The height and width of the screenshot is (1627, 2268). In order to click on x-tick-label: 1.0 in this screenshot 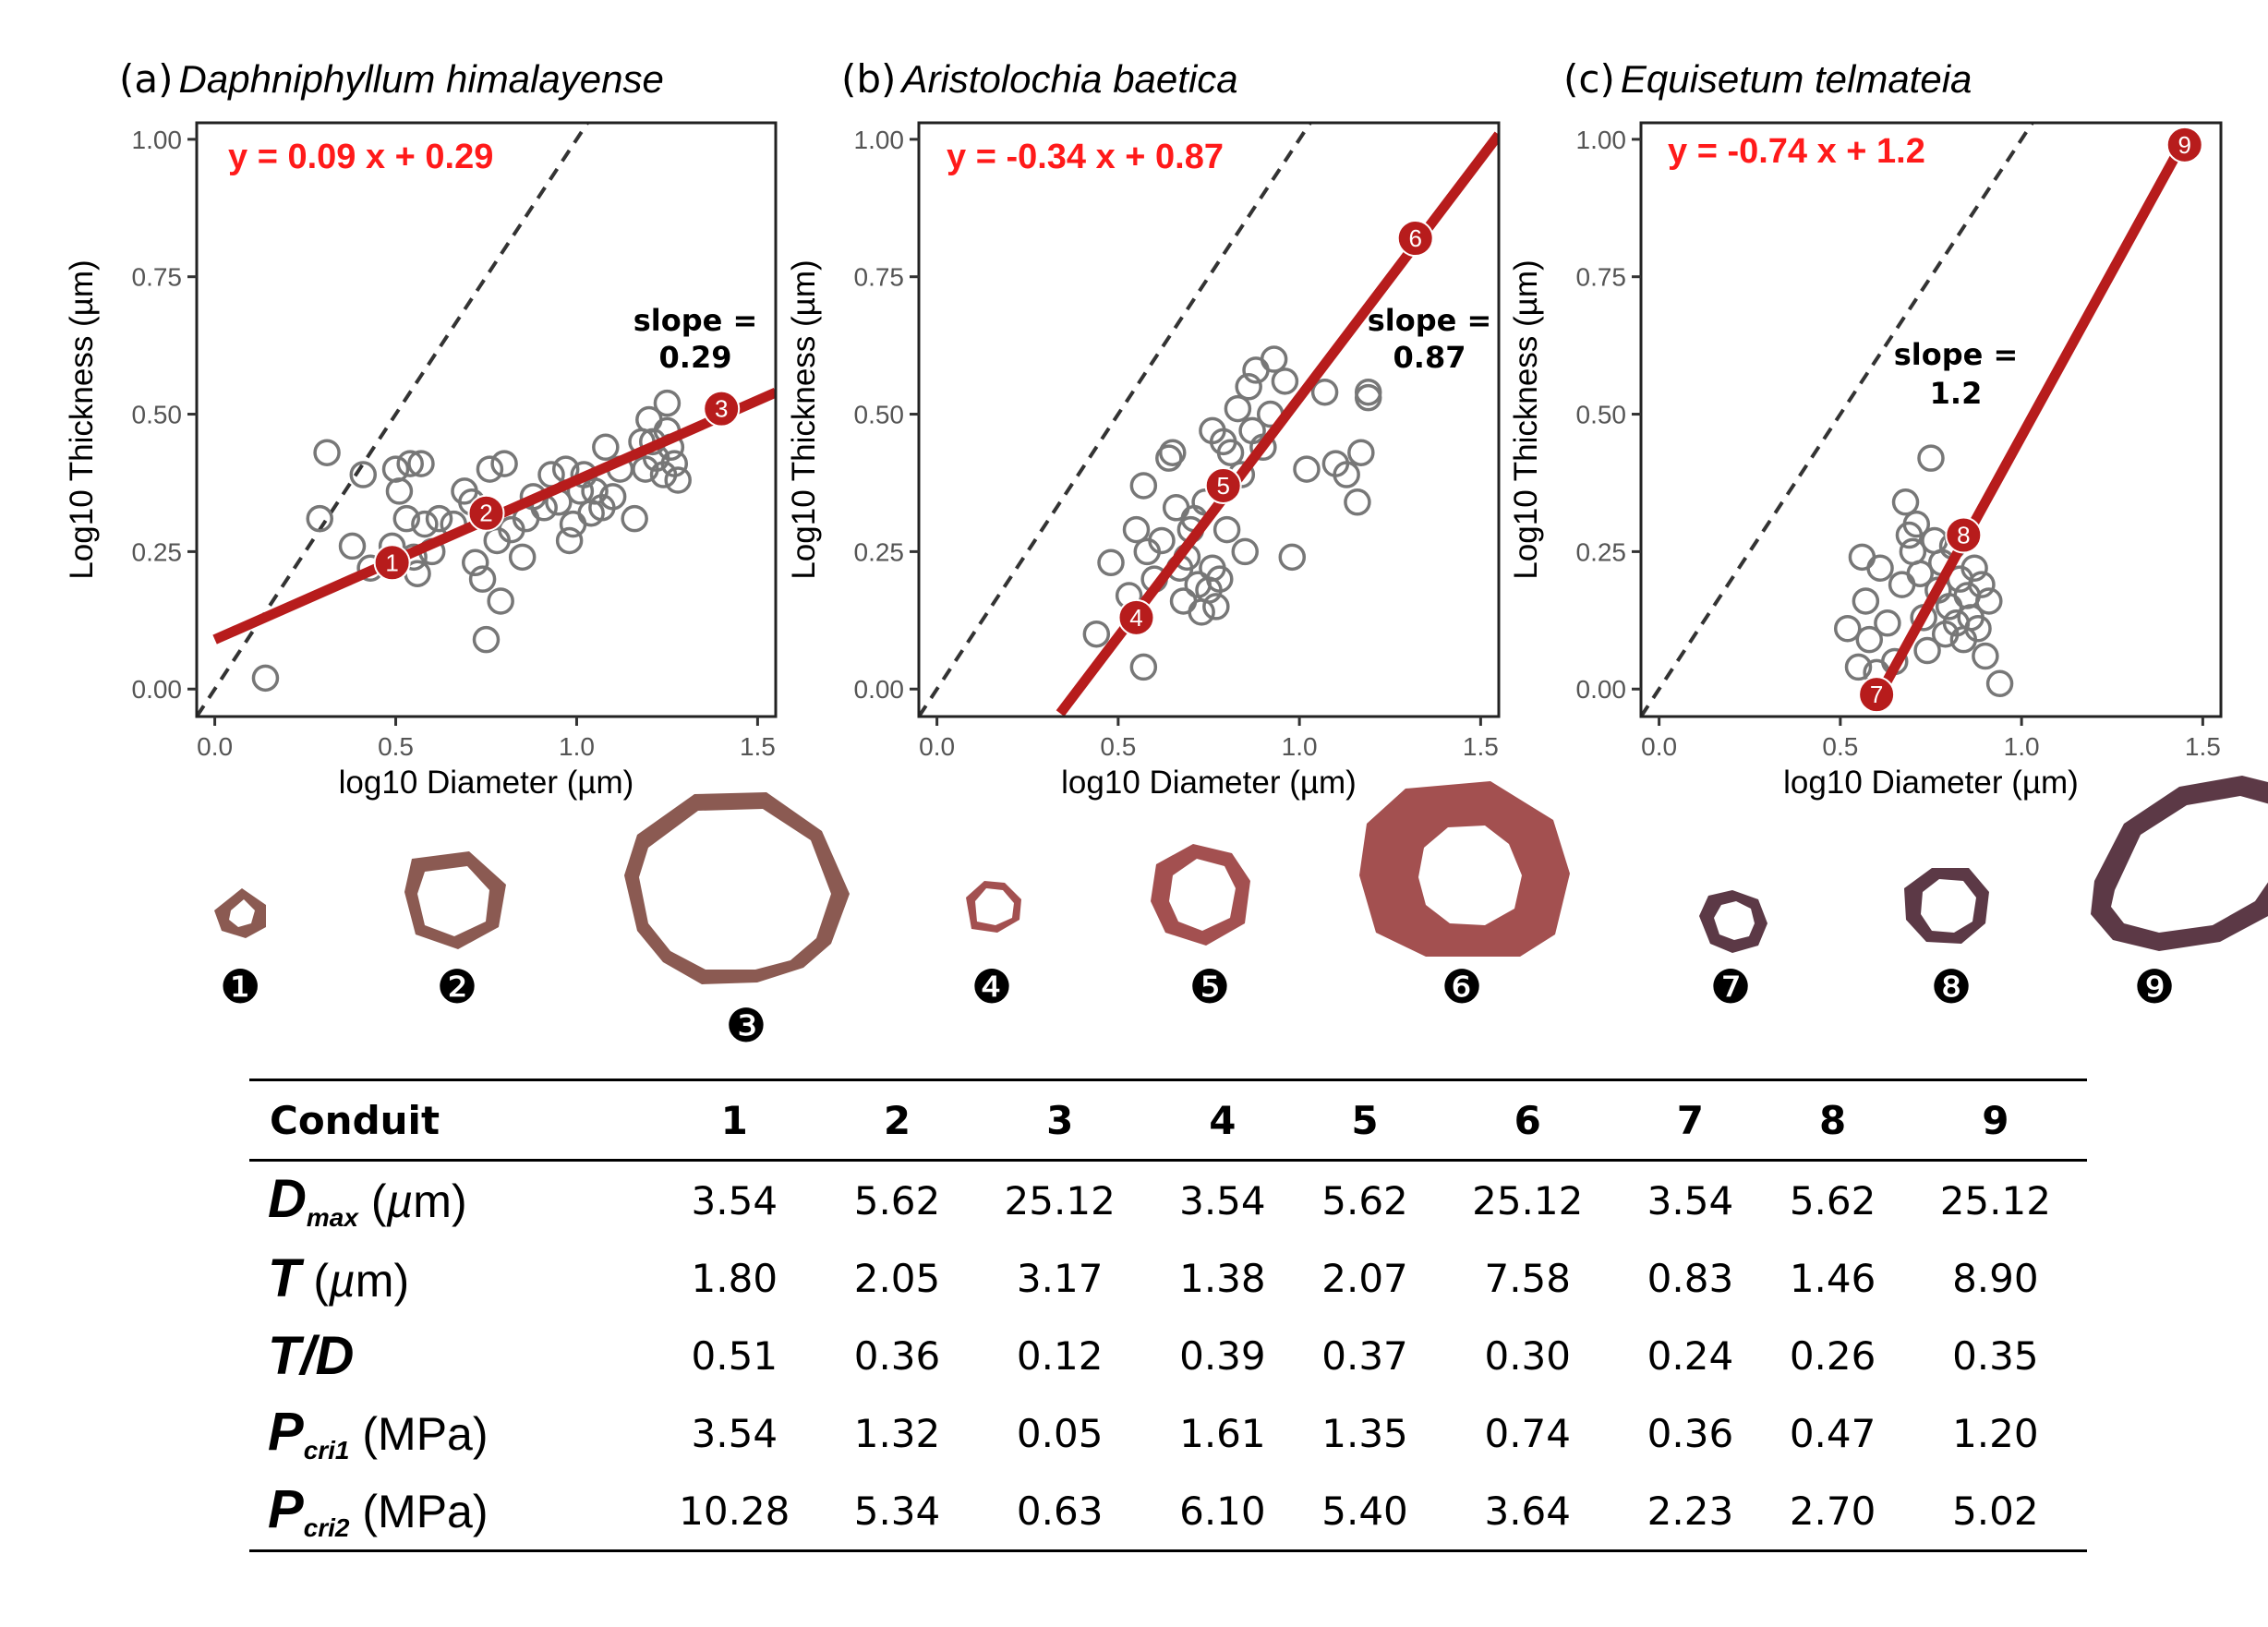, I will do `click(1300, 746)`.